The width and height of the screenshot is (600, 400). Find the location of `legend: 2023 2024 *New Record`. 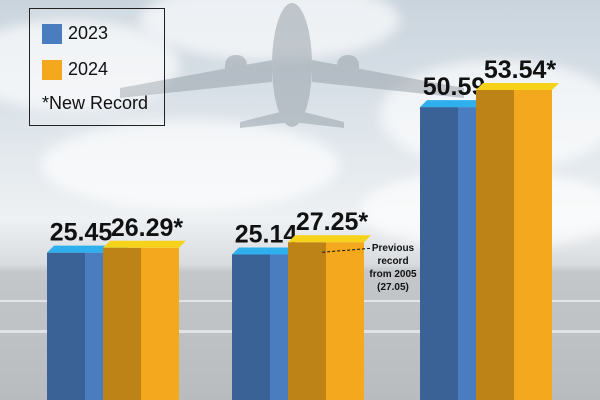

legend: 2023 2024 *New Record is located at coordinates (97, 67).